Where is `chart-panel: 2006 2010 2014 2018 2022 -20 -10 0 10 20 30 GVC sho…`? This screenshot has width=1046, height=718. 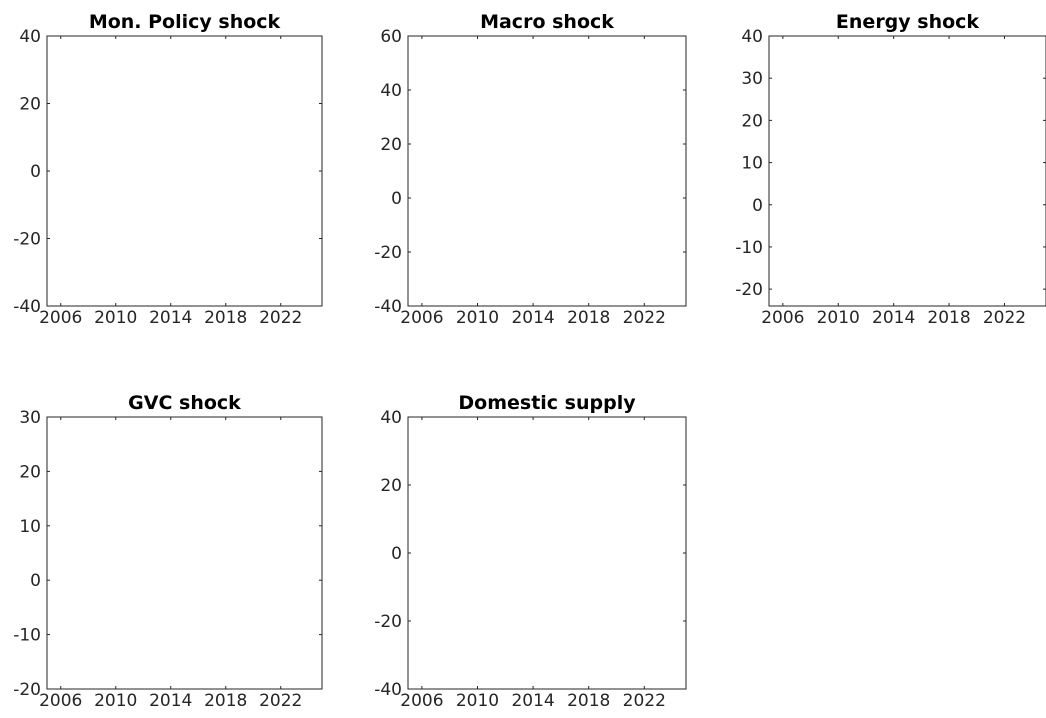
chart-panel: 2006 2010 2014 2018 2022 -20 -10 0 10 20 30 GVC sho… is located at coordinates (168, 551).